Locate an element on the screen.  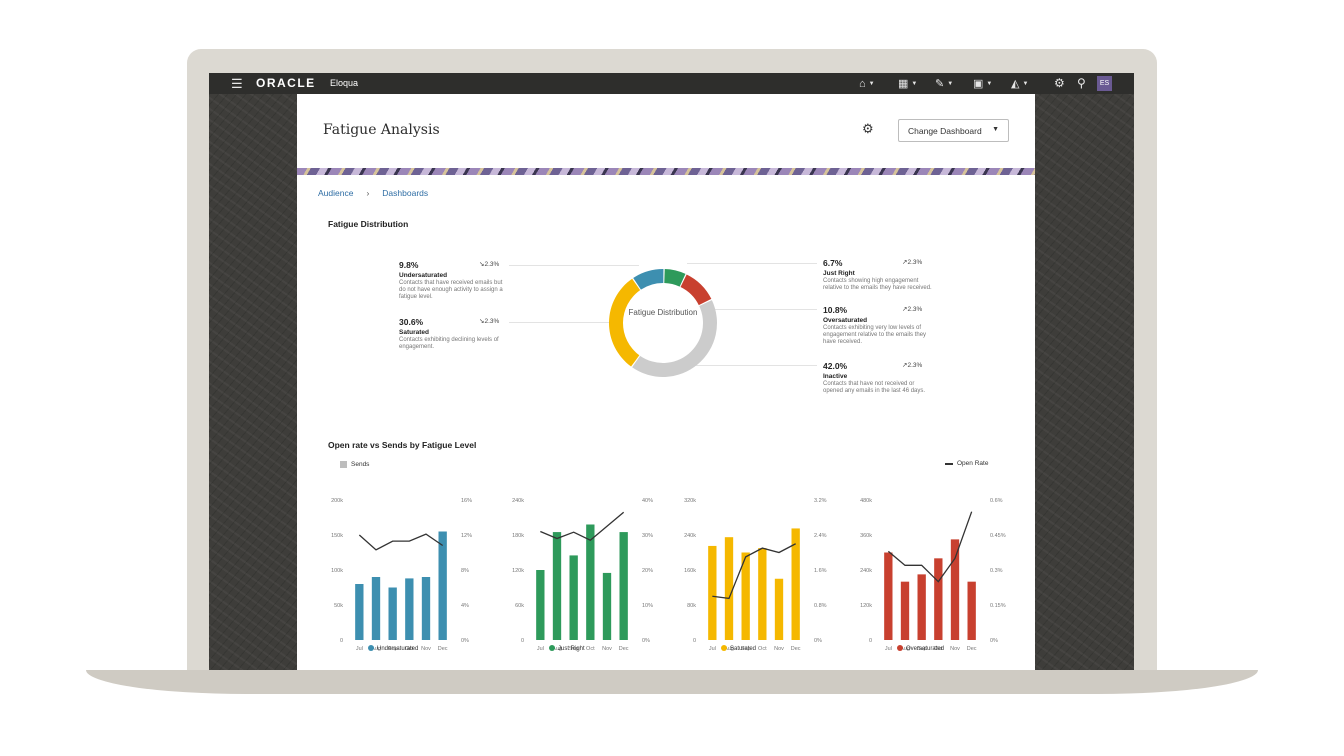
dist-name: Saturated is located at coordinates (414, 332).